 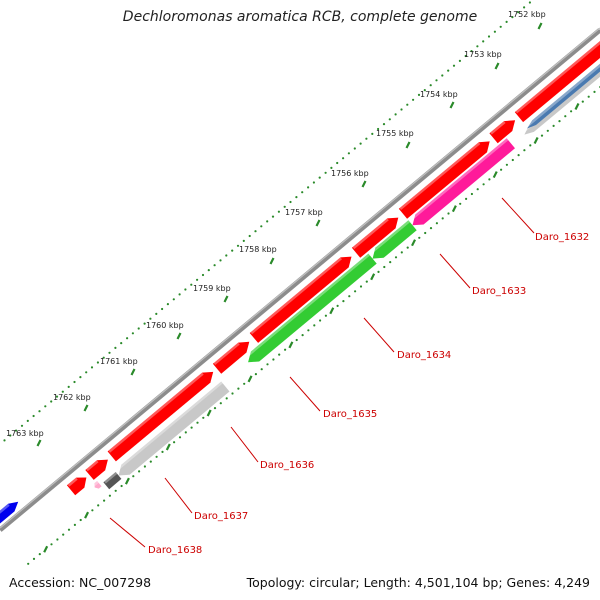 What do you see at coordinates (221, 516) in the screenshot?
I see `gene-label-daro-1637: Daro_1637` at bounding box center [221, 516].